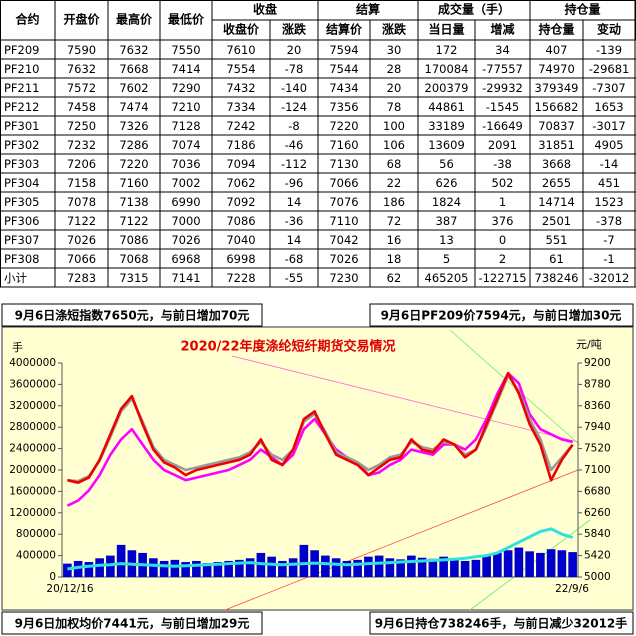 The height and width of the screenshot is (636, 636). Describe the element at coordinates (502, 88) in the screenshot. I see `table-cell: -29932` at that location.